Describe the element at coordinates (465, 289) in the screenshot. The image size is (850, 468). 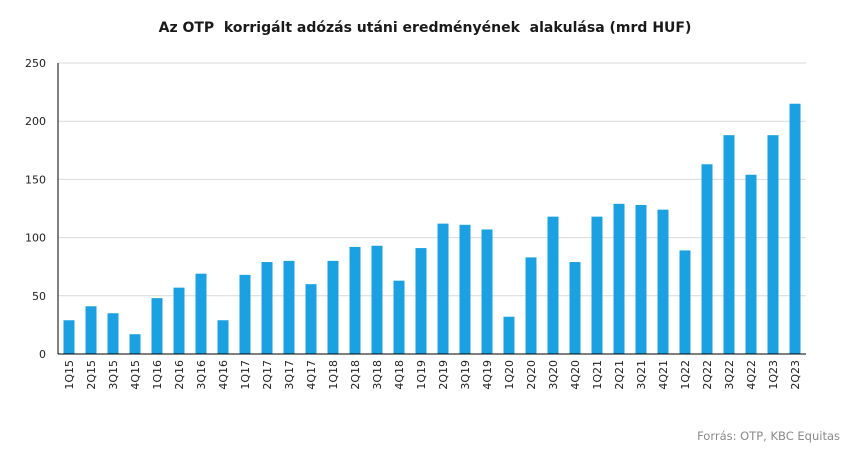
I see `bar-3Q19` at that location.